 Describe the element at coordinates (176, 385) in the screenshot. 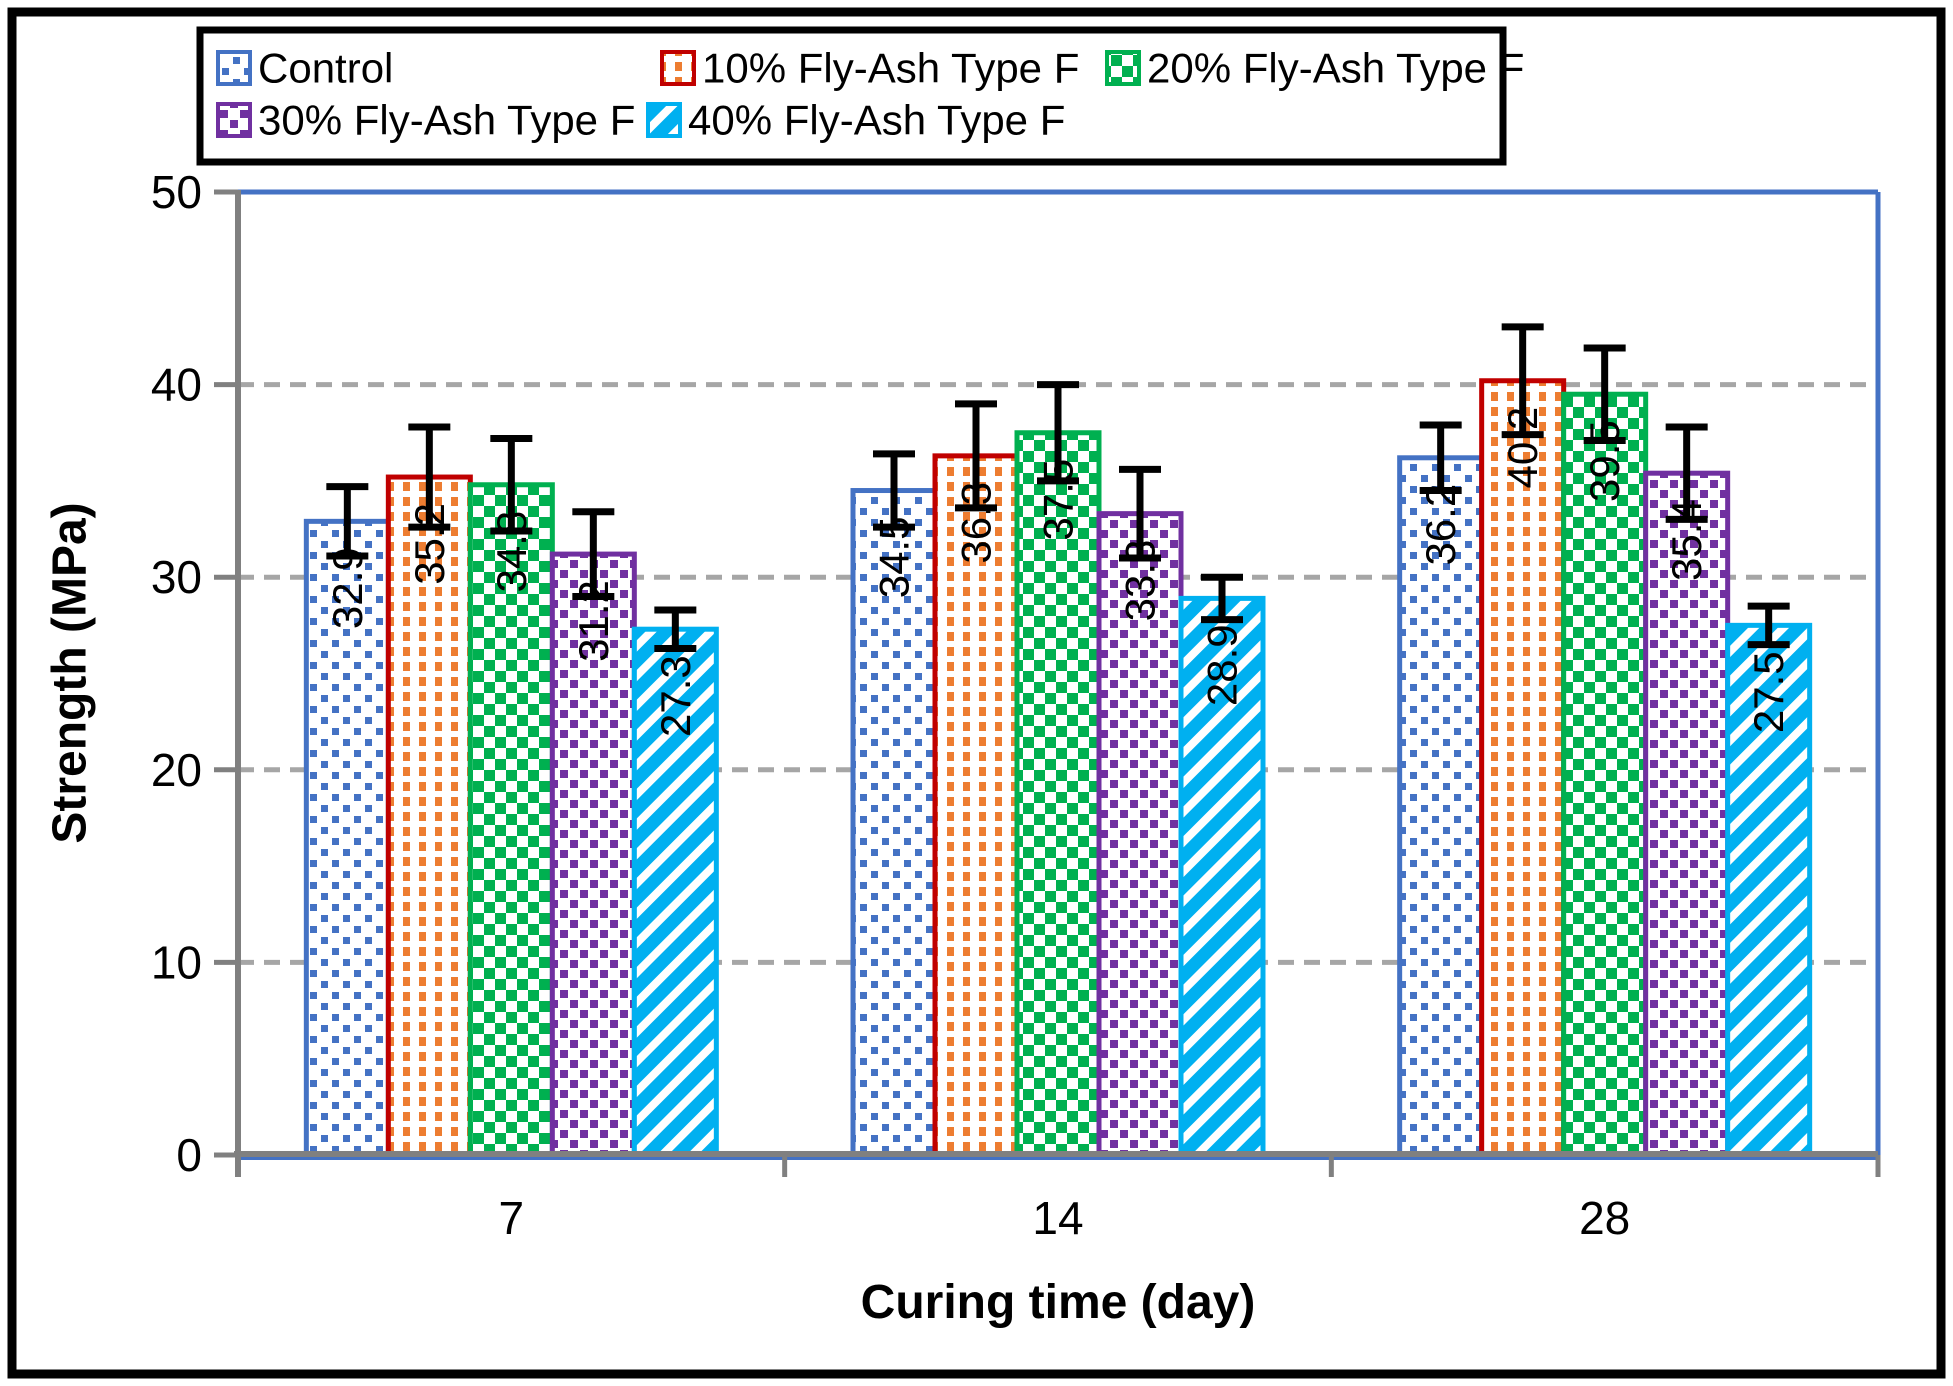

I see `y-tick-label: 40` at that location.